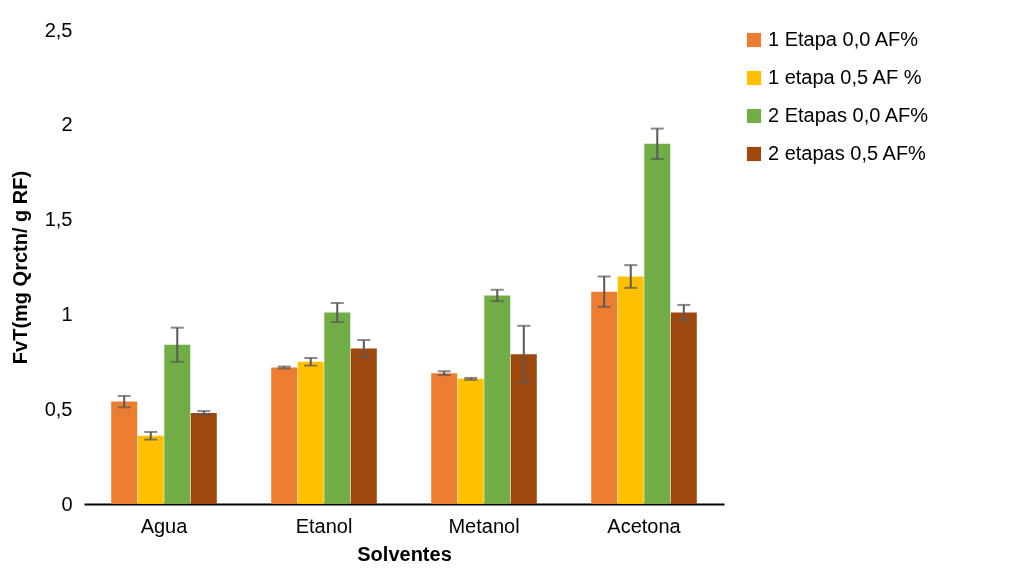 The width and height of the screenshot is (1031, 581). Describe the element at coordinates (58, 219) in the screenshot. I see `y-tick-label: 1,5` at that location.